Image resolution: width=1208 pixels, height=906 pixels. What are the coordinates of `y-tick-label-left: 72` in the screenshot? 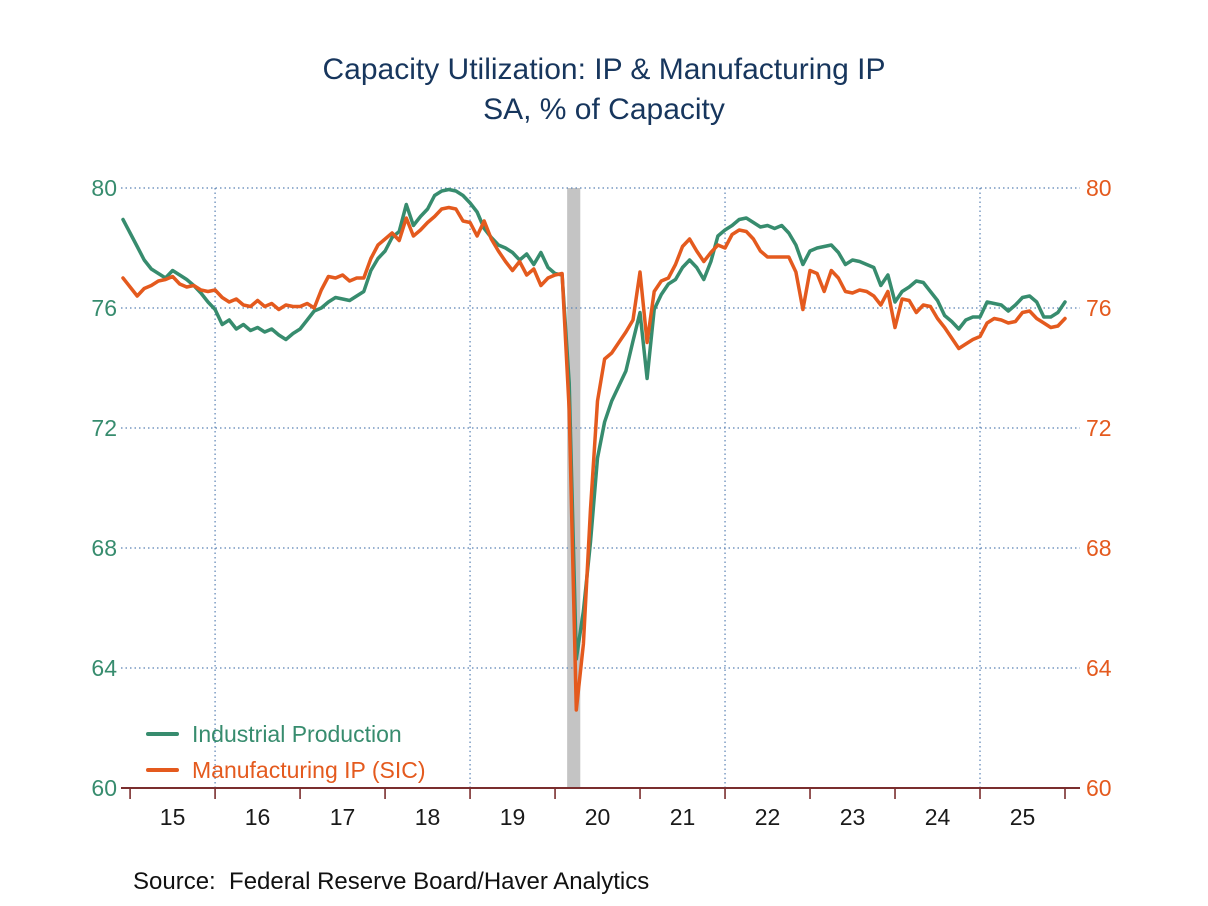 It's located at (104, 428).